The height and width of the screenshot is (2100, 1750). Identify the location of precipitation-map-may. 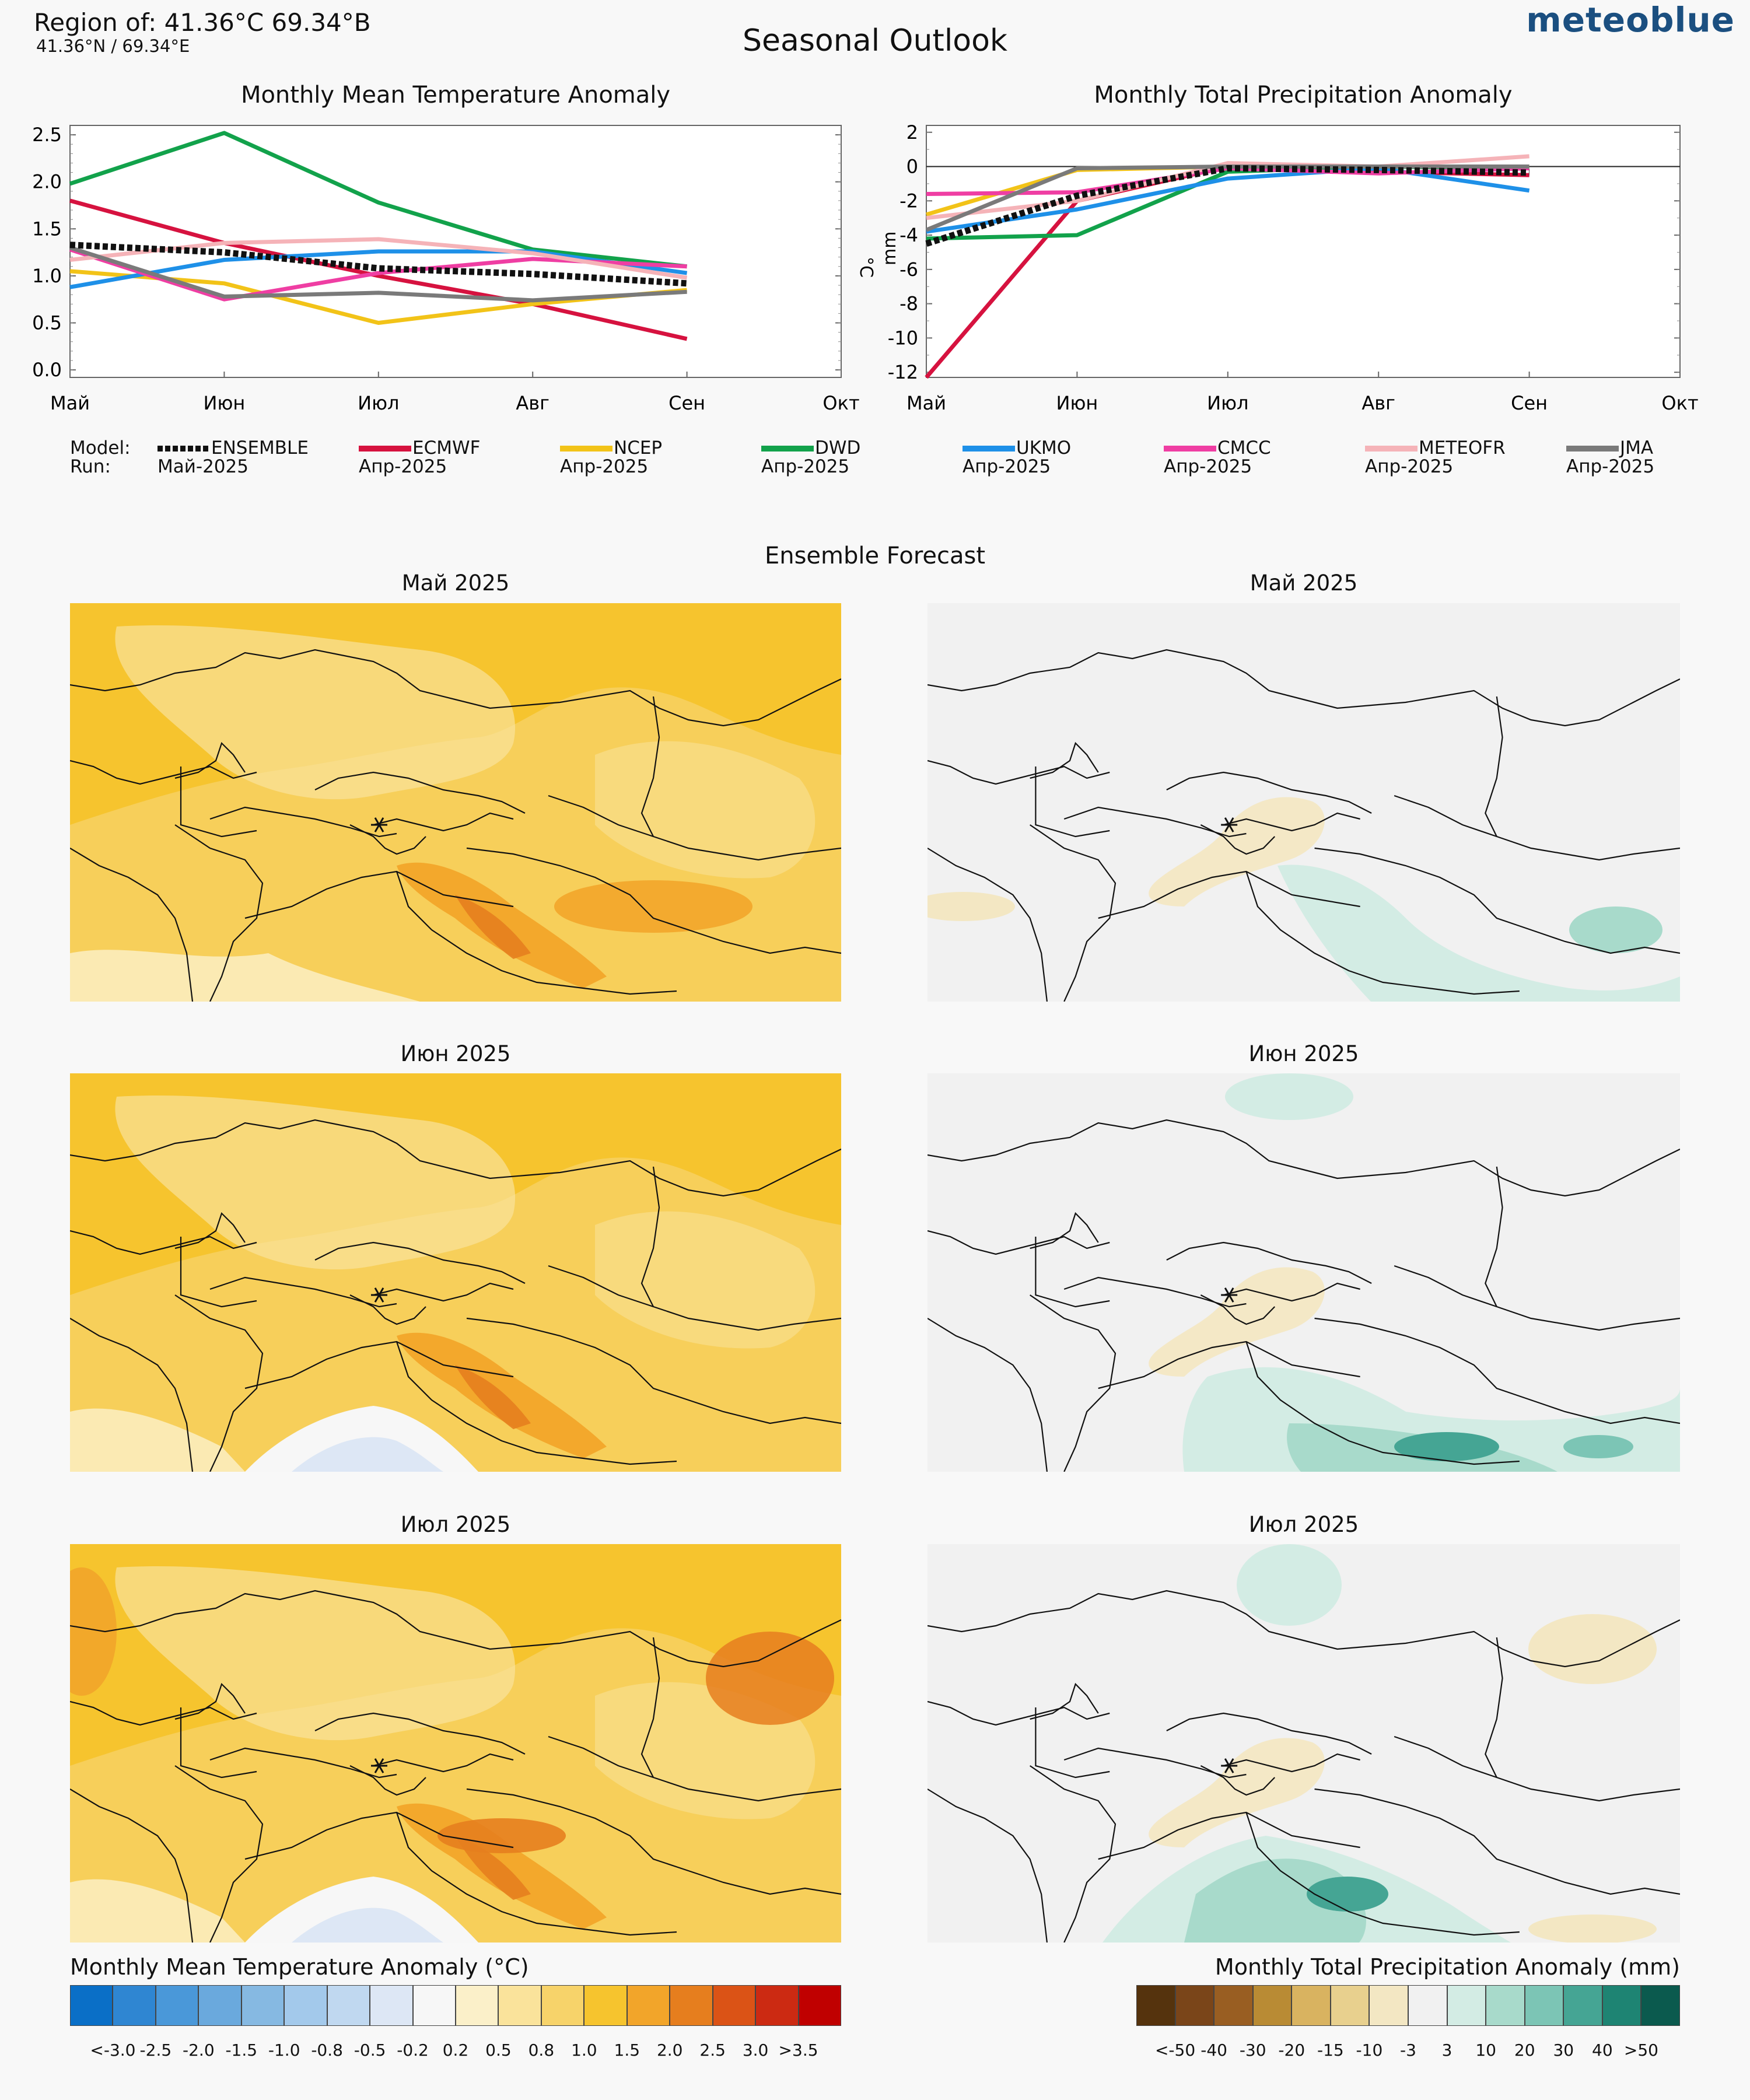
(1304, 802).